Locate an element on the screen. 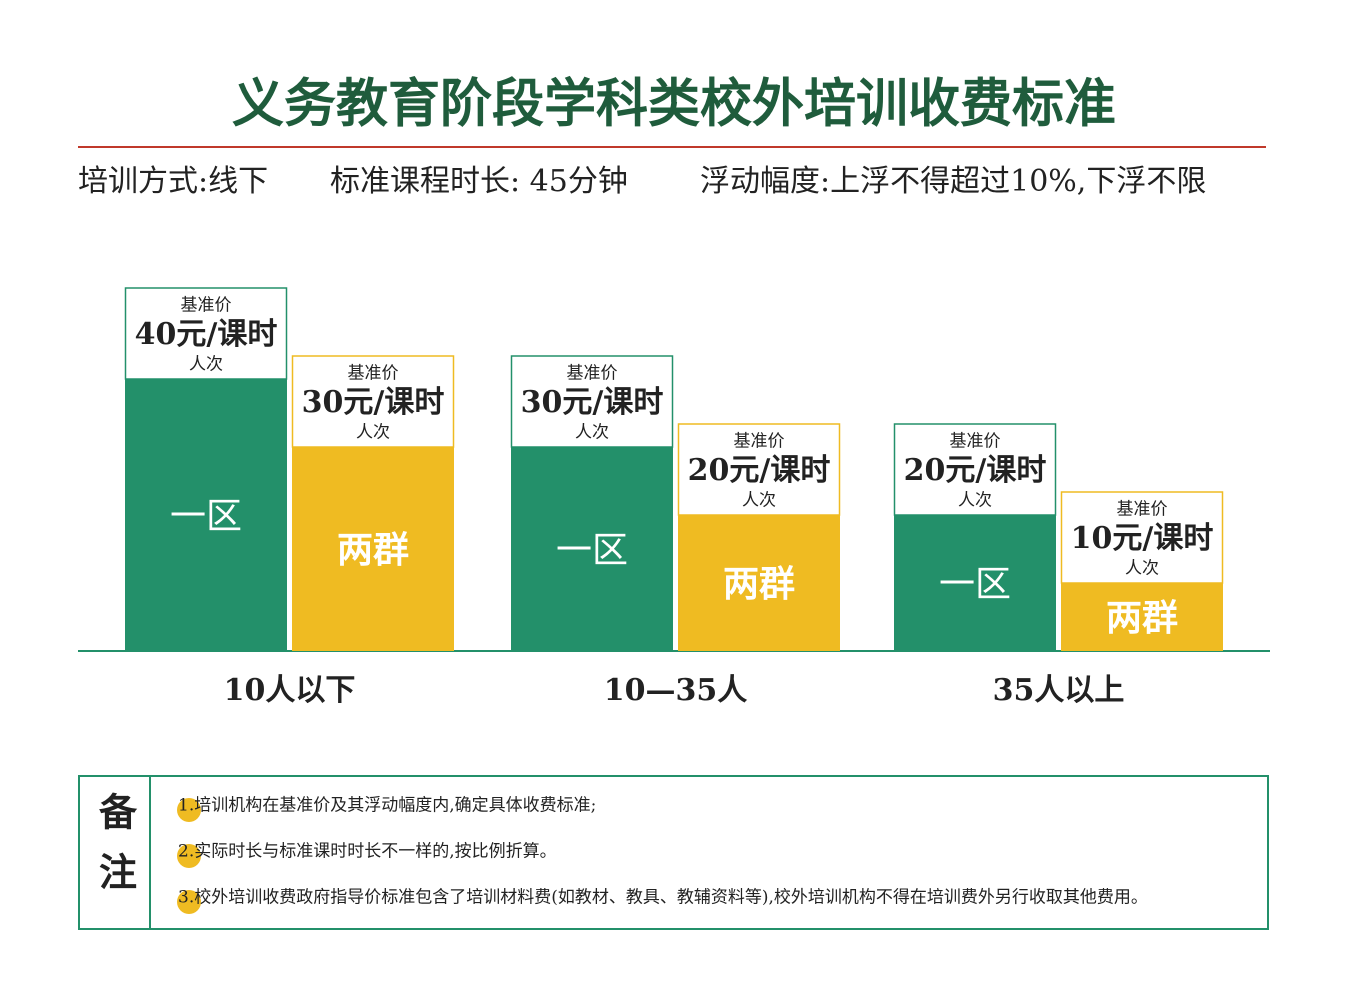 This screenshot has width=1349, height=1000. chart-title: 义务教育阶段学科类校外培训收费标准 is located at coordinates (674, 104).